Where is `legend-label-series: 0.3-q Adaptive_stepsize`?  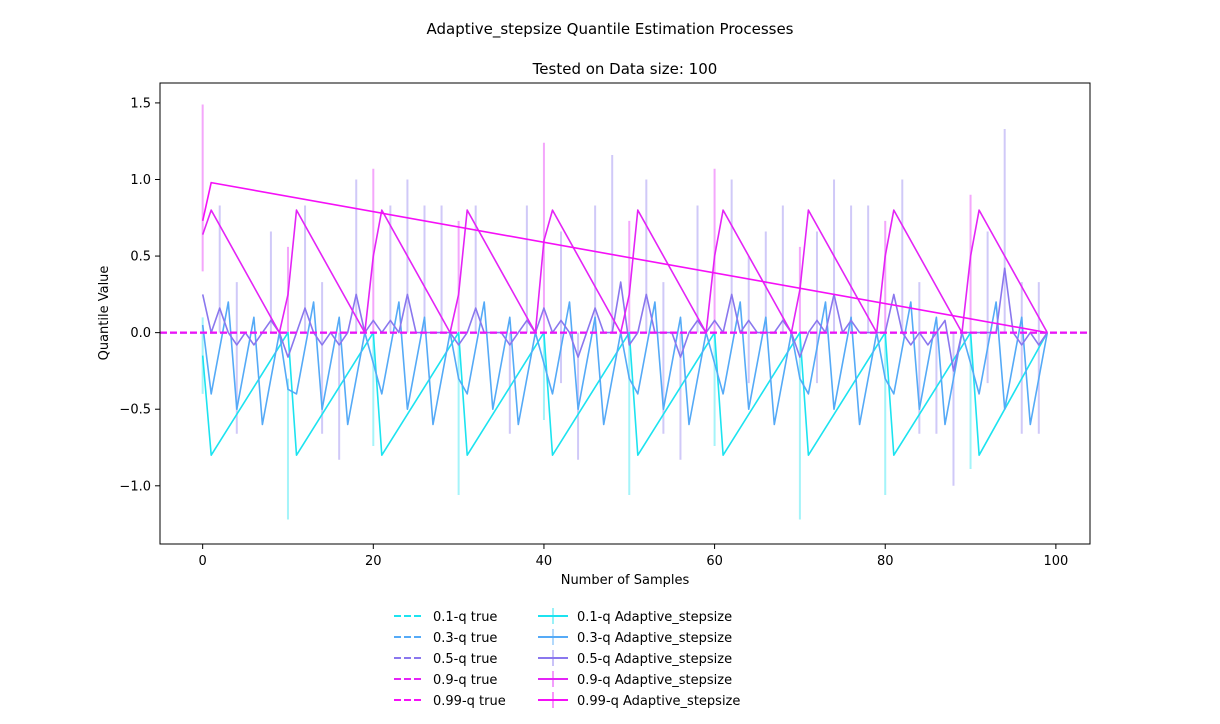
legend-label-series: 0.3-q Adaptive_stepsize is located at coordinates (654, 638).